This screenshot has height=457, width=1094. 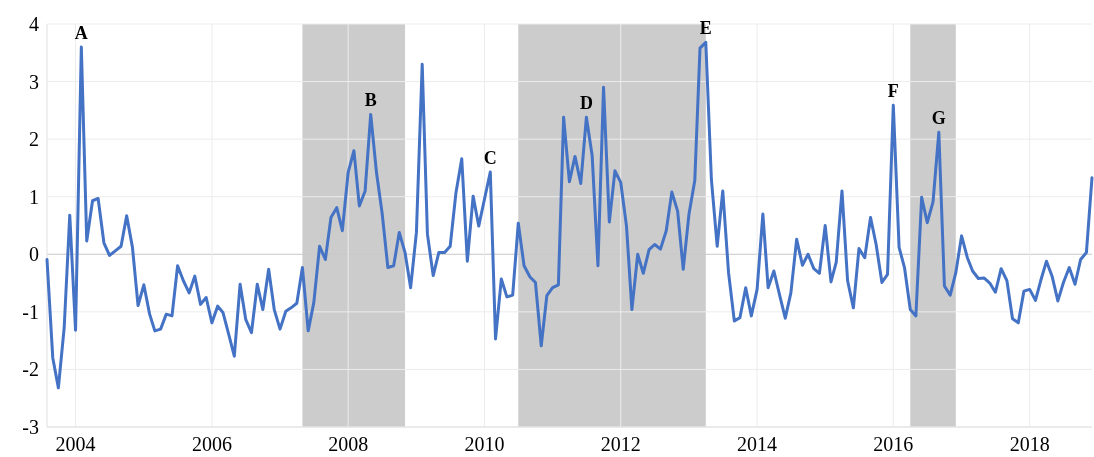 I want to click on x-tick-label: 2014, so click(x=757, y=444).